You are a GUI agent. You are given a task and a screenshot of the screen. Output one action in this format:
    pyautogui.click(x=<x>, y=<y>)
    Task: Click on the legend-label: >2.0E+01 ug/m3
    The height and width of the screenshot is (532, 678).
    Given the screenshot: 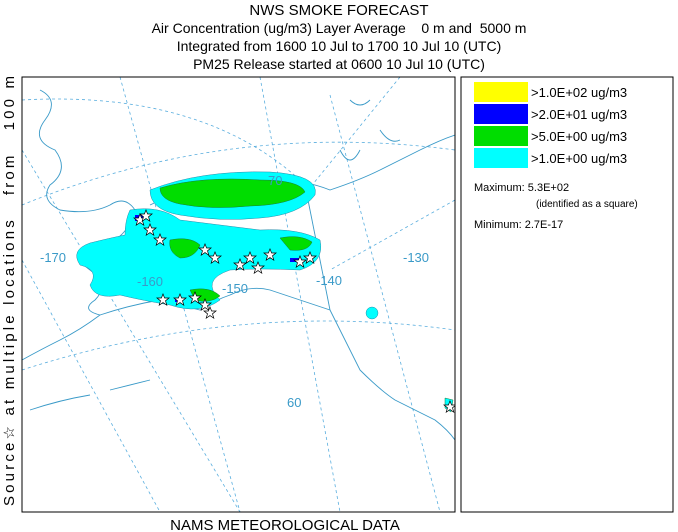 What is the action you would take?
    pyautogui.click(x=579, y=114)
    